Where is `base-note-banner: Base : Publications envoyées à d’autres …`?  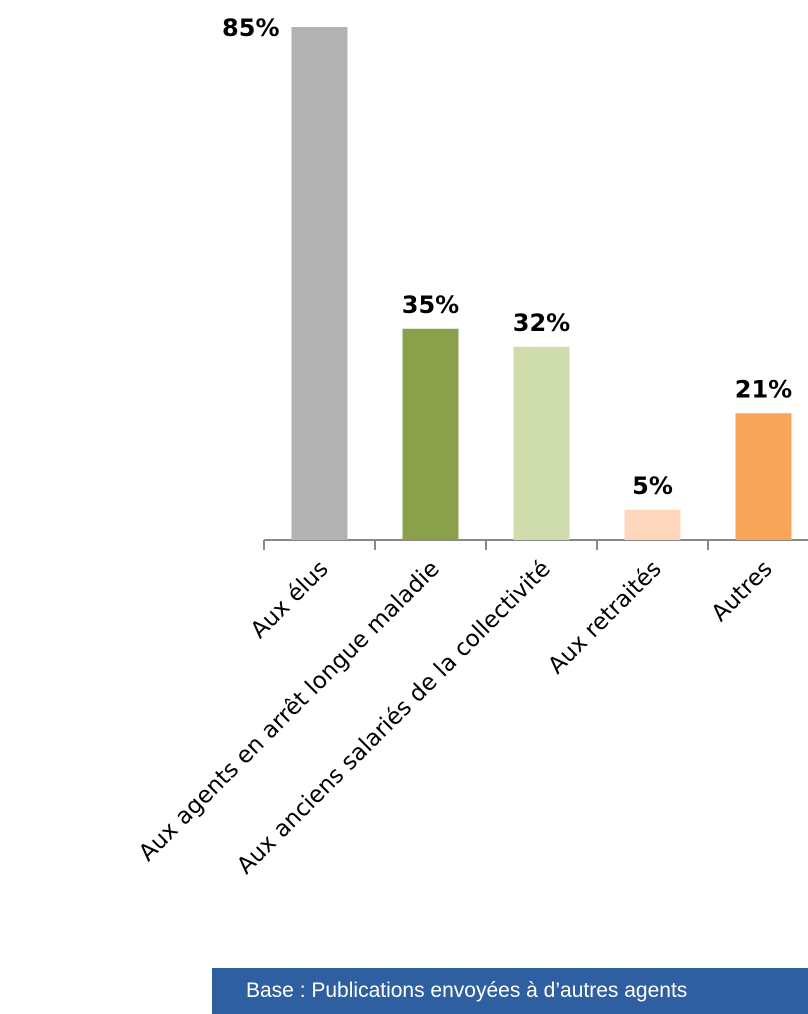
base-note-banner: Base : Publications envoyées à d’autres … is located at coordinates (510, 991).